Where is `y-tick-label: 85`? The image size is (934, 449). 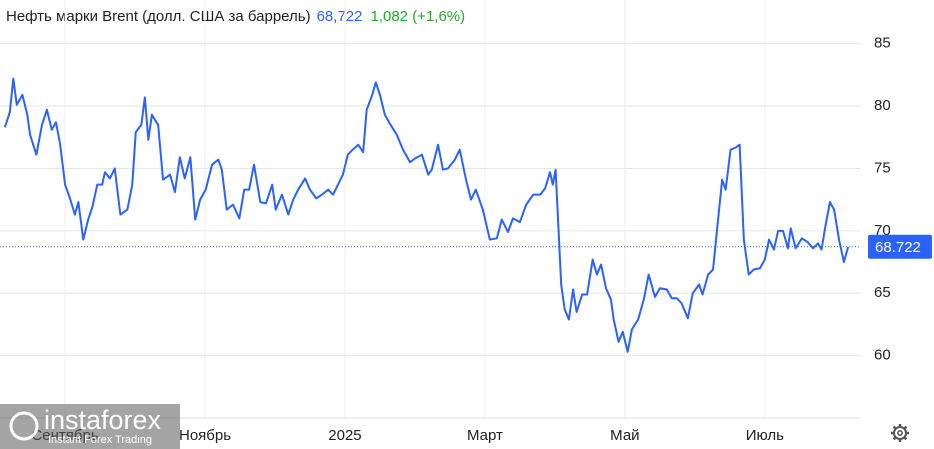 y-tick-label: 85 is located at coordinates (882, 43).